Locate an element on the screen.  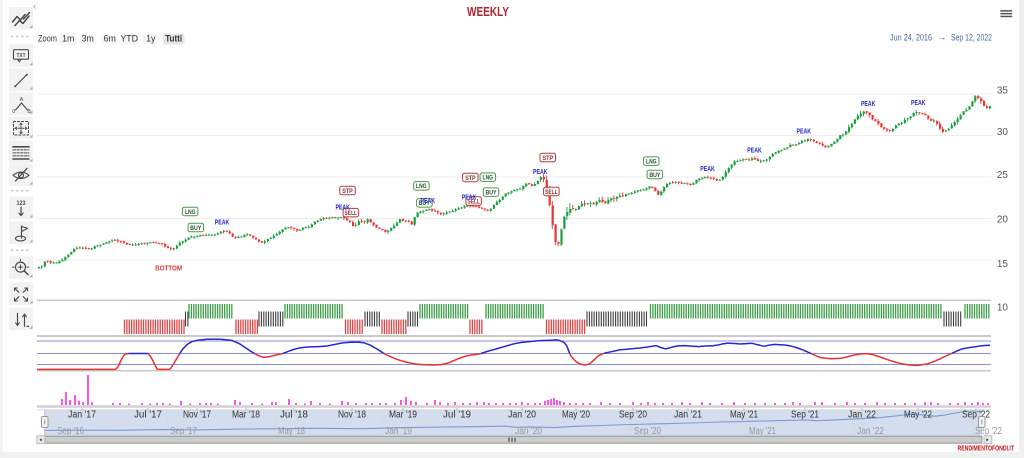
svg-text: Jan '19 is located at coordinates (398, 431).